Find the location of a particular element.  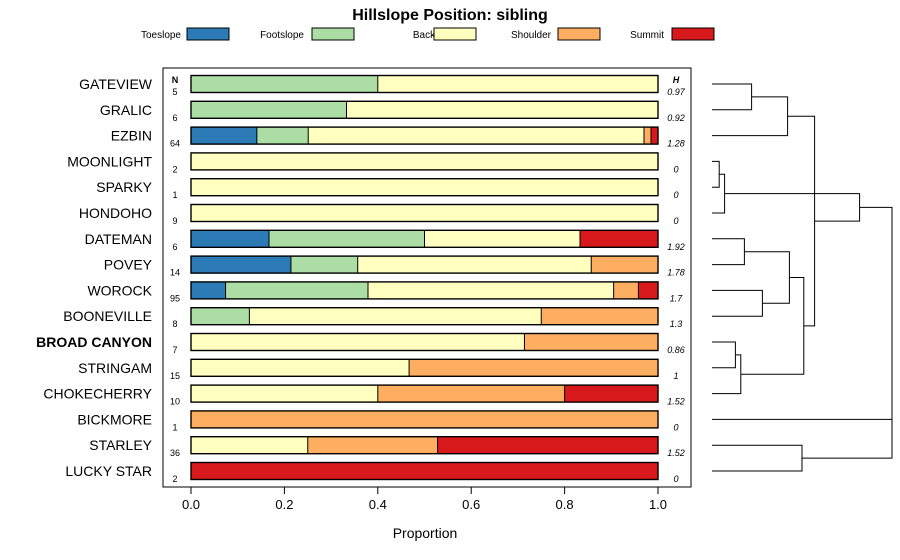

row-h-value: 0.97 is located at coordinates (676, 92).